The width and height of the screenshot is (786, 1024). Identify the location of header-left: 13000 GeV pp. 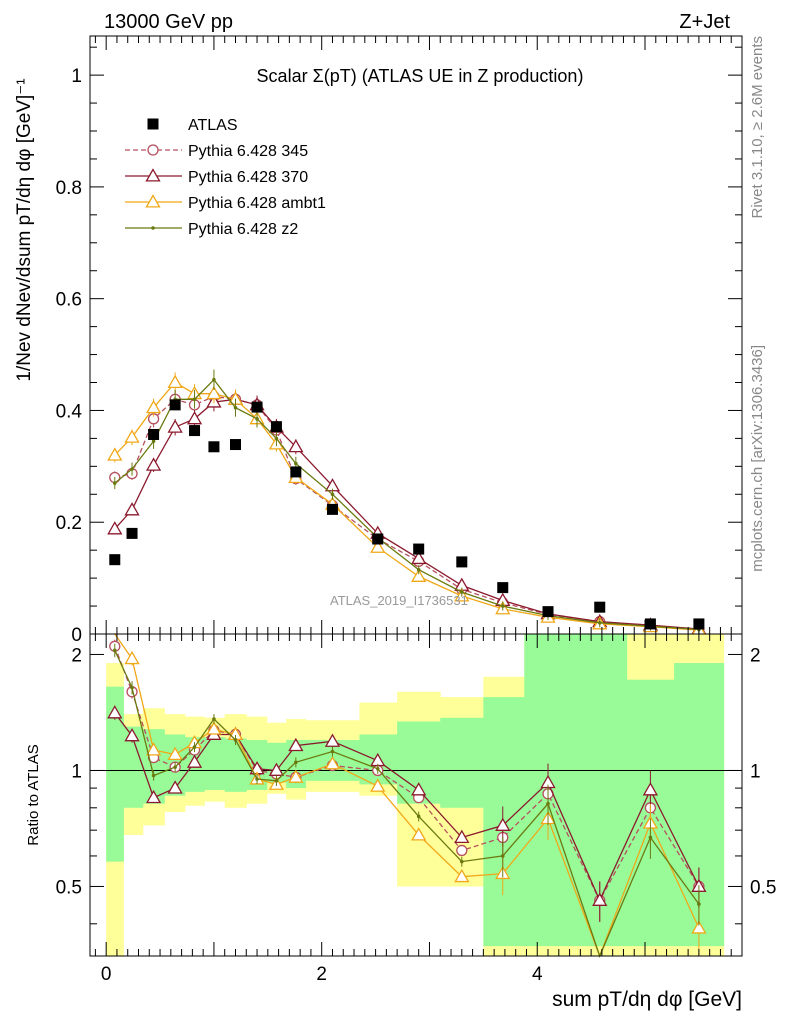
(168, 22).